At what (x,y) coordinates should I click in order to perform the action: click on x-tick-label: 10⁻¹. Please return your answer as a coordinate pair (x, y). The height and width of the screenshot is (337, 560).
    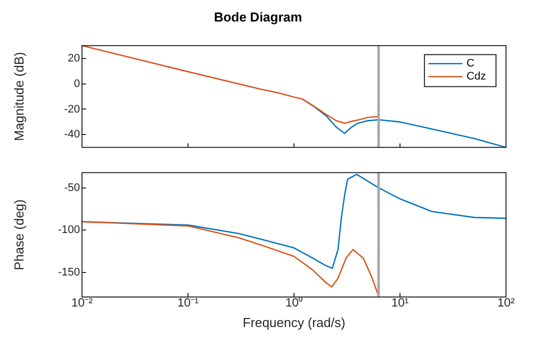
    Looking at the image, I should click on (188, 303).